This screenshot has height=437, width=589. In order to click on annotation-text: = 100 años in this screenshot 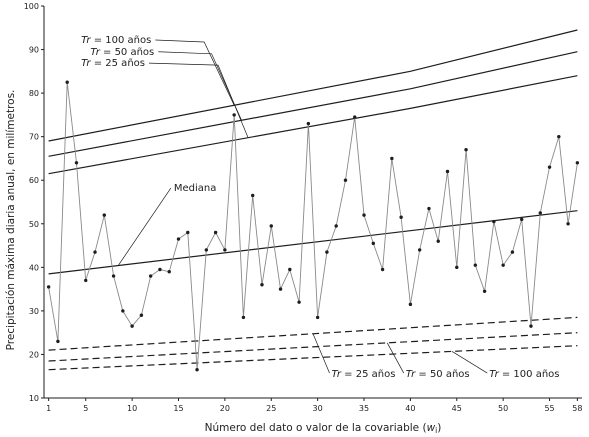, I will do `click(529, 374)`.